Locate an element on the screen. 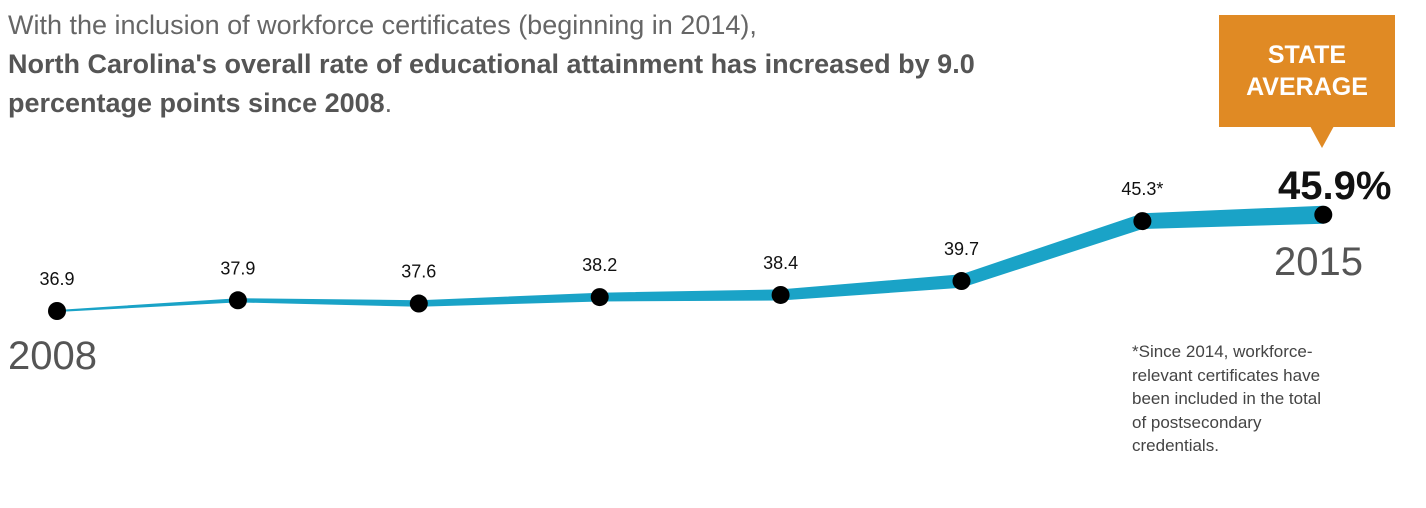 The image size is (1426, 508). data-point-2013 is located at coordinates (961, 281).